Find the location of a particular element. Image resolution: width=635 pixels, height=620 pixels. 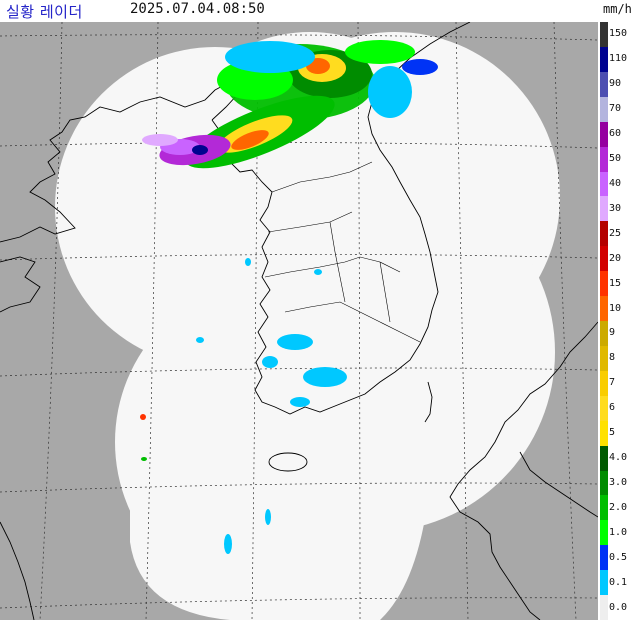

observation-timestamp: 2025.07.04.08:50 is located at coordinates (197, 9).